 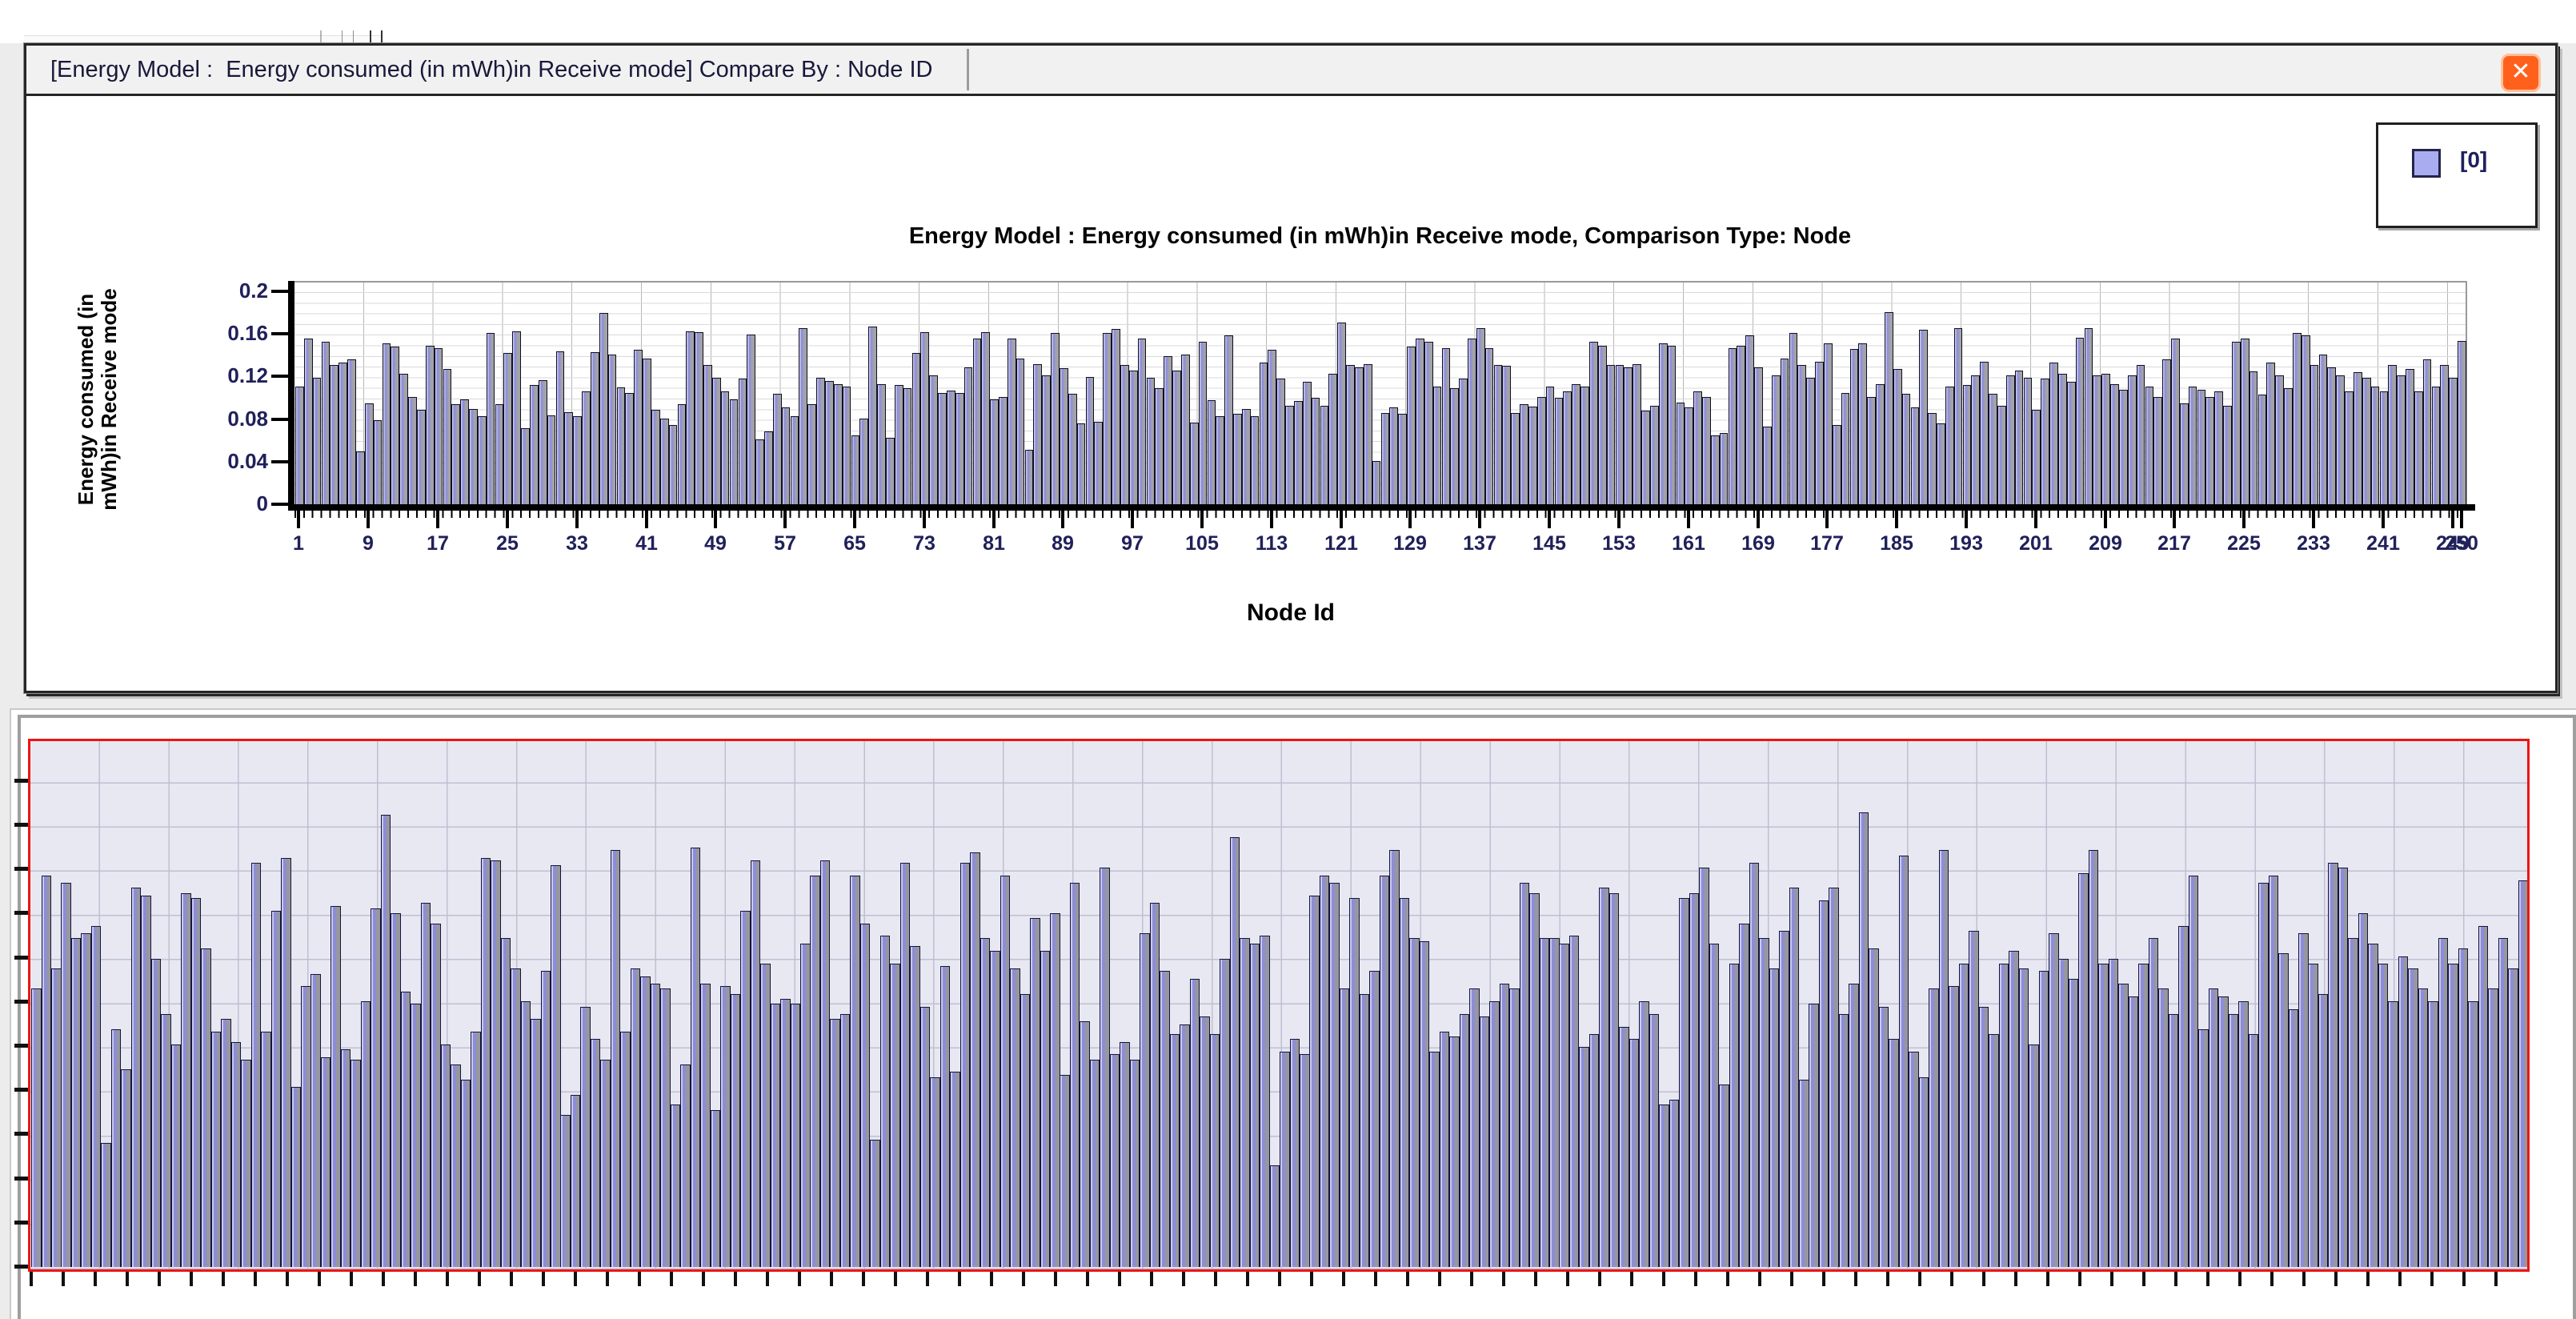 I want to click on y-tick-label: 0.16, so click(x=247, y=333).